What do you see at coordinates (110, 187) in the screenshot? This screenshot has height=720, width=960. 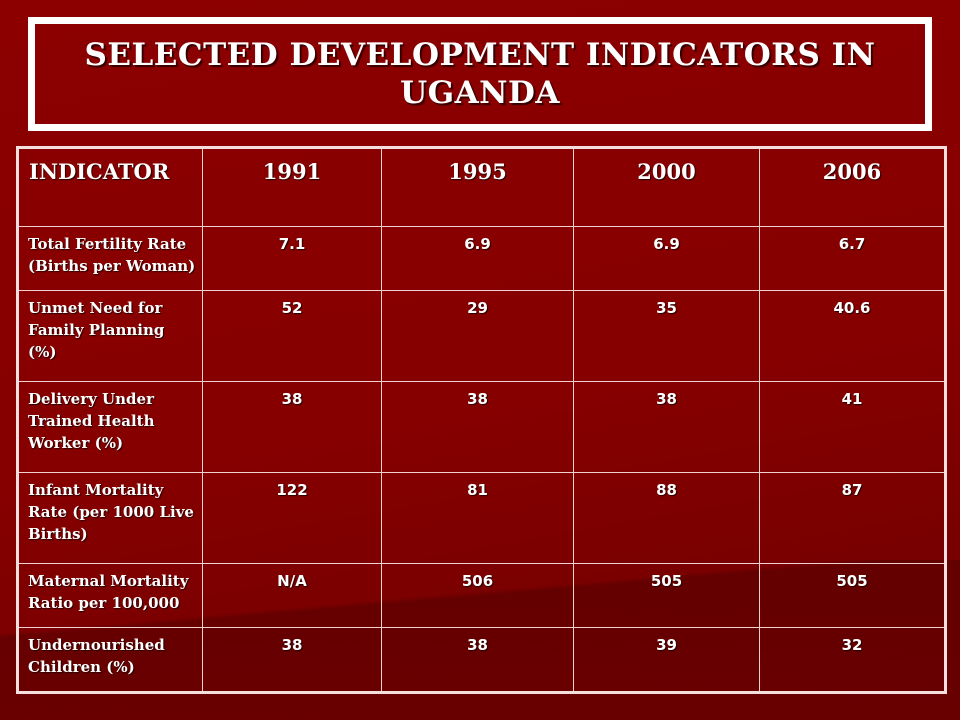 I see `header-indicator: INDICATOR` at bounding box center [110, 187].